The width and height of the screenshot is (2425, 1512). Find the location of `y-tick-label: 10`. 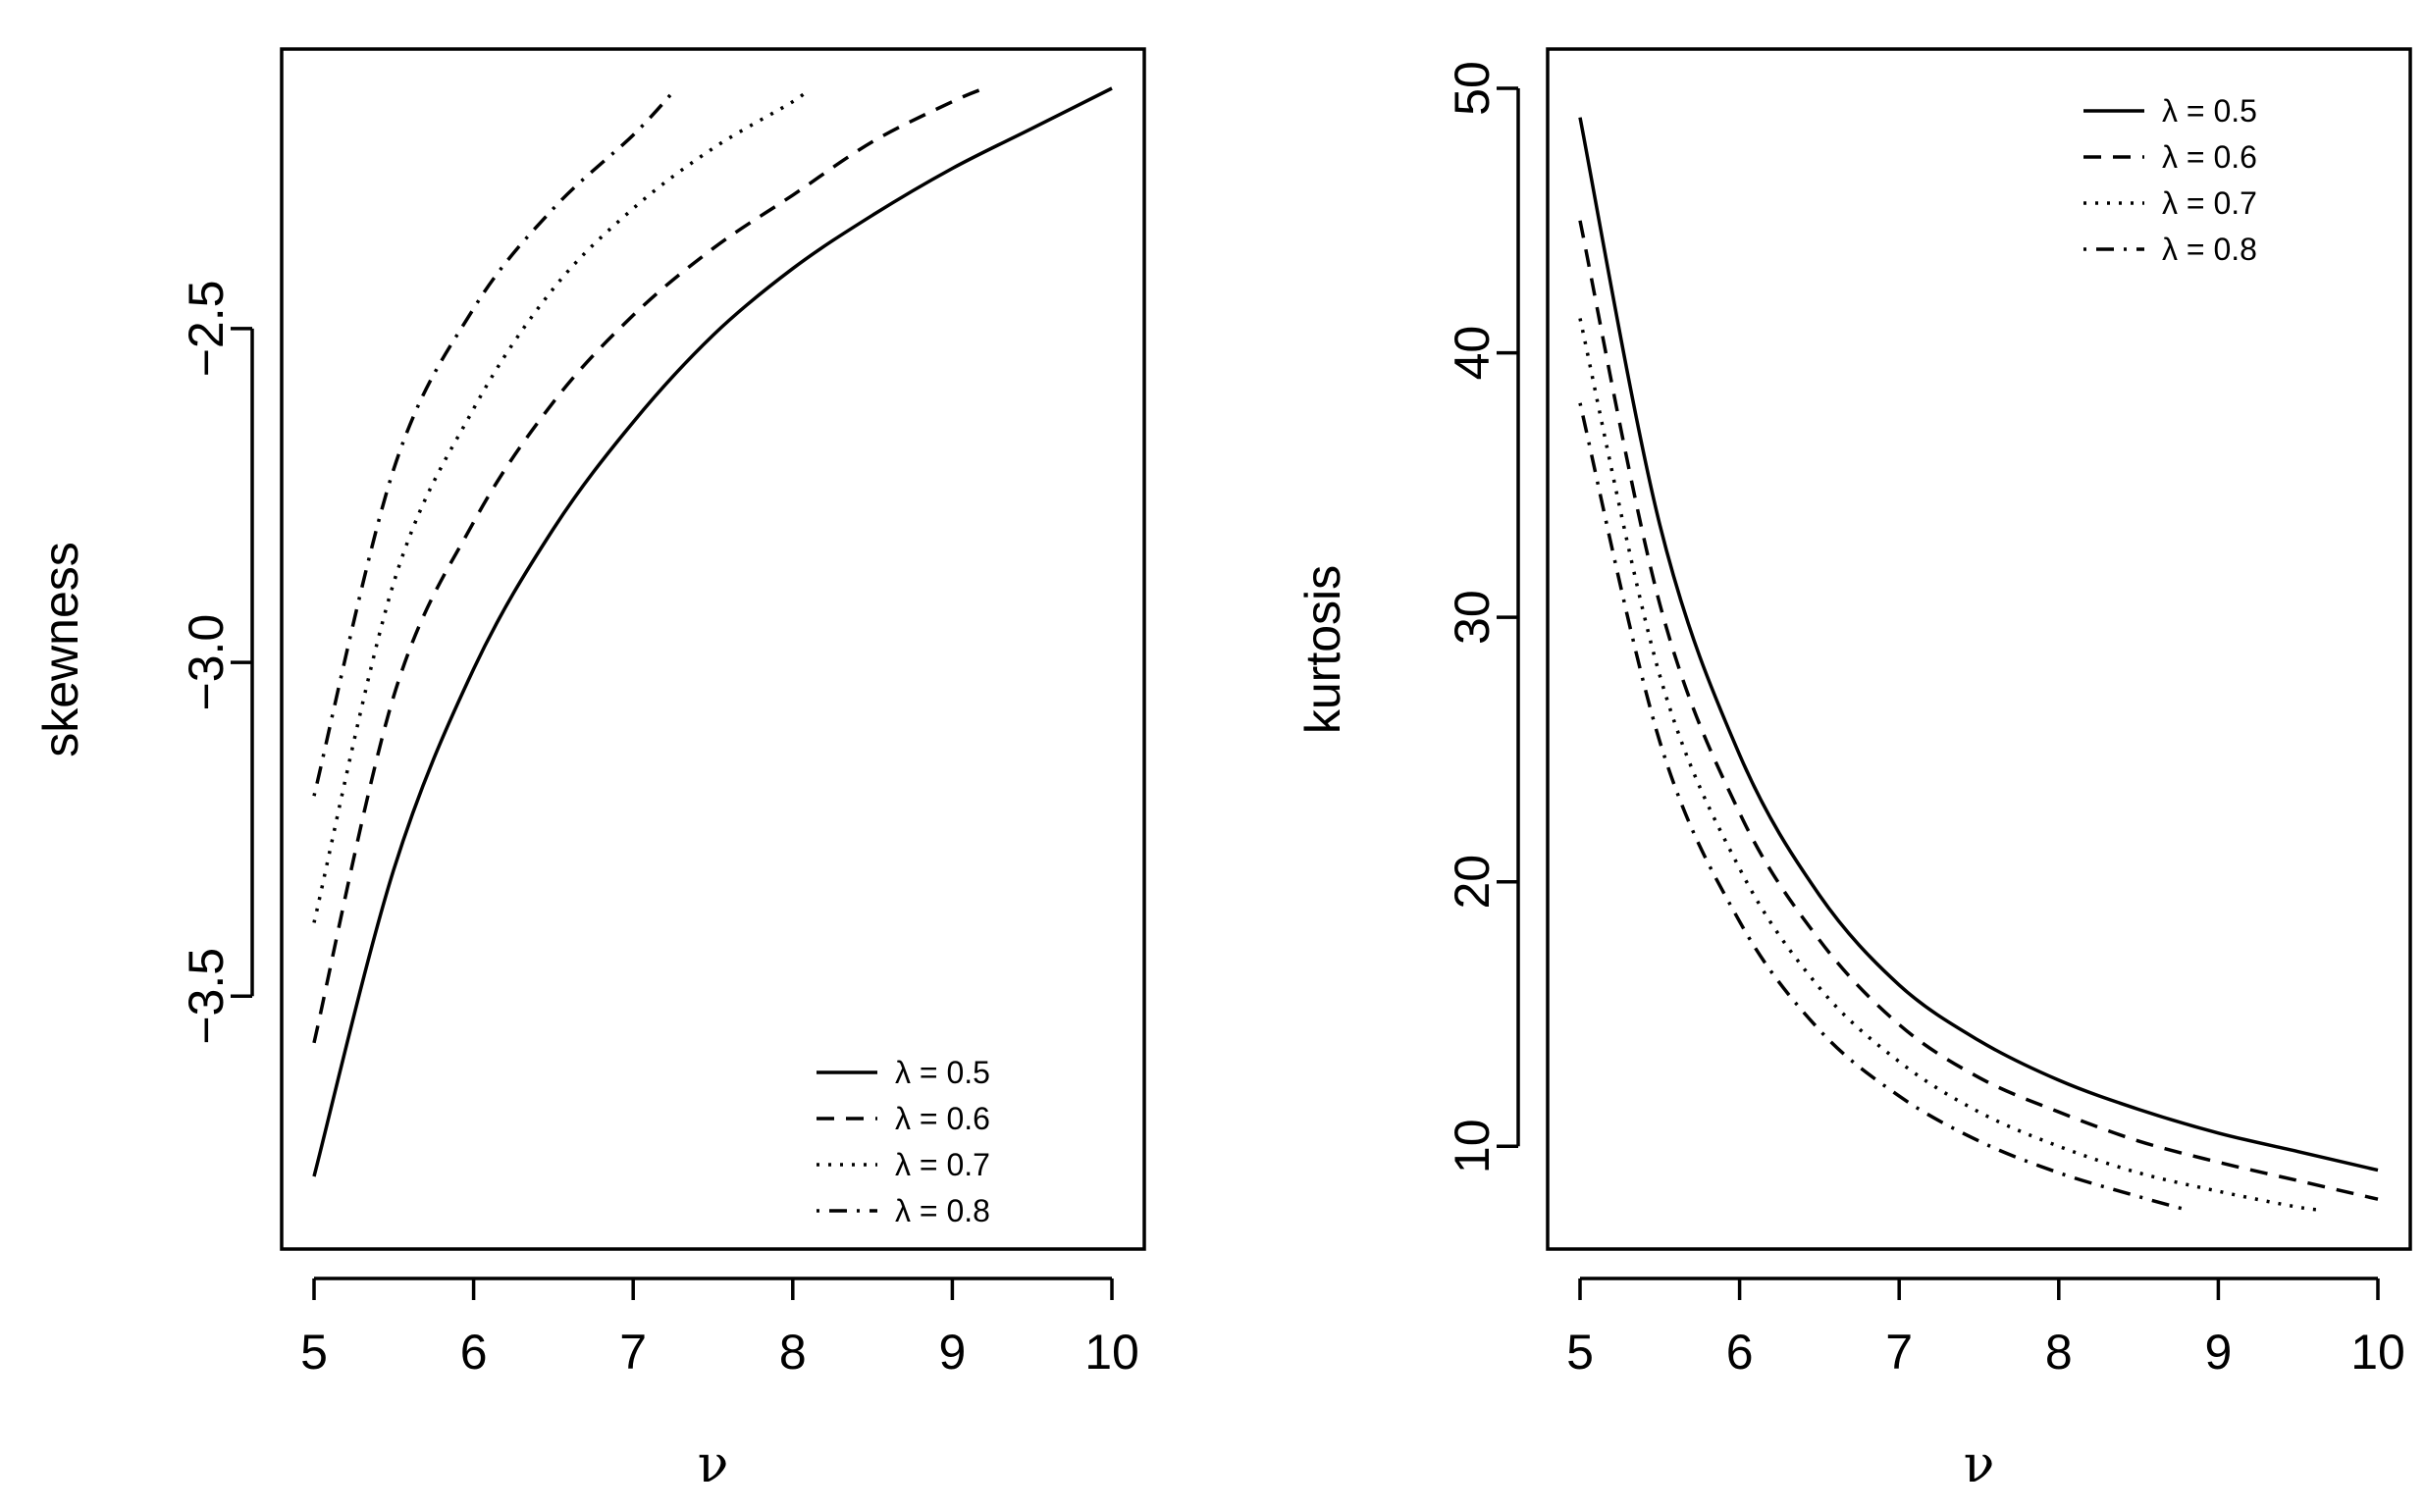

y-tick-label: 10 is located at coordinates (1472, 1146).